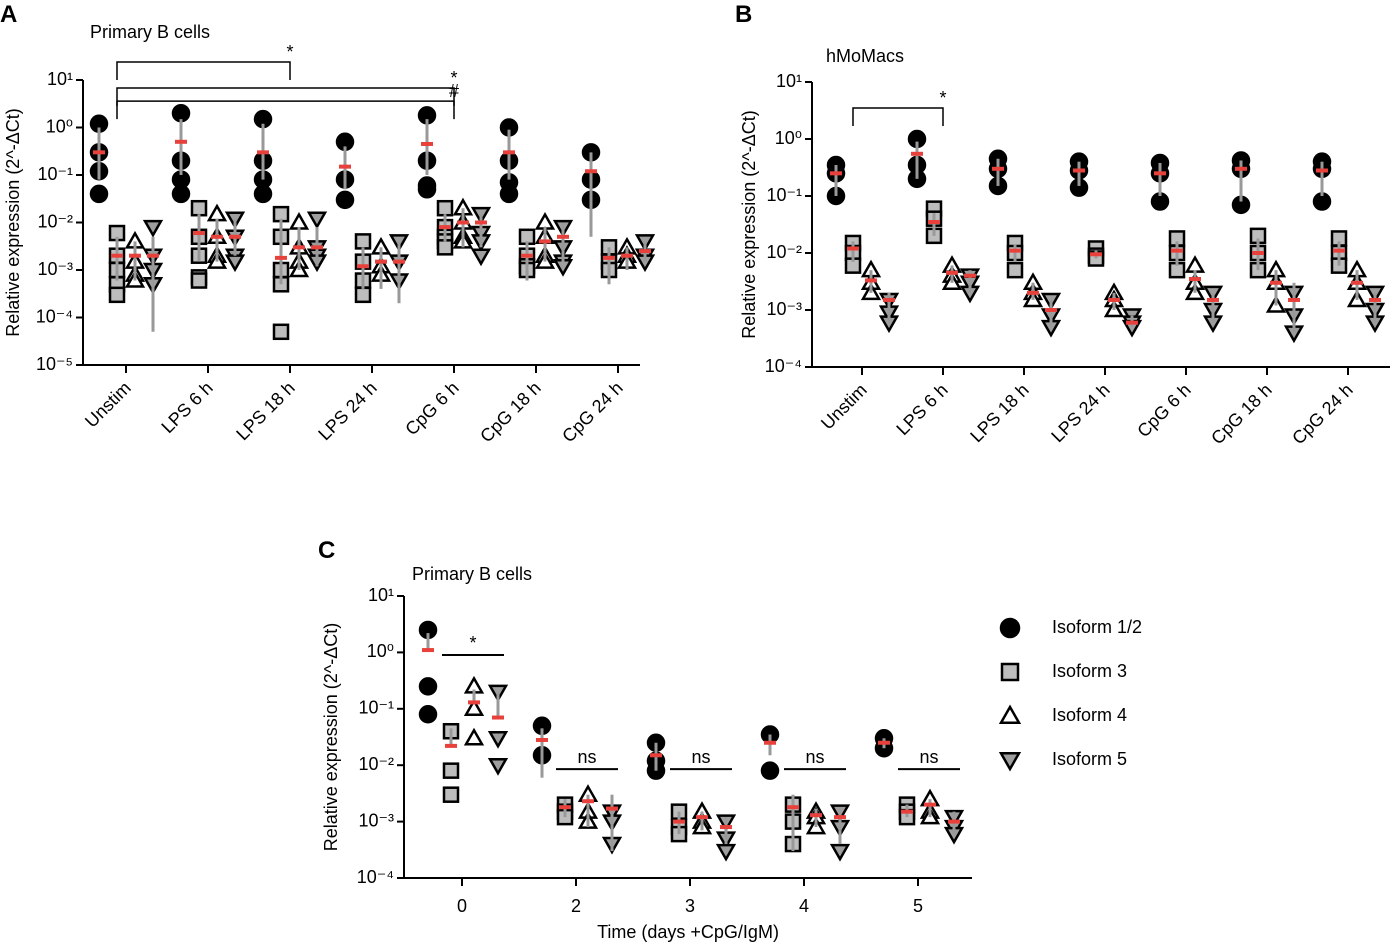 The height and width of the screenshot is (945, 1397). Describe the element at coordinates (462, 906) in the screenshot. I see `x-tick-label: 0` at that location.